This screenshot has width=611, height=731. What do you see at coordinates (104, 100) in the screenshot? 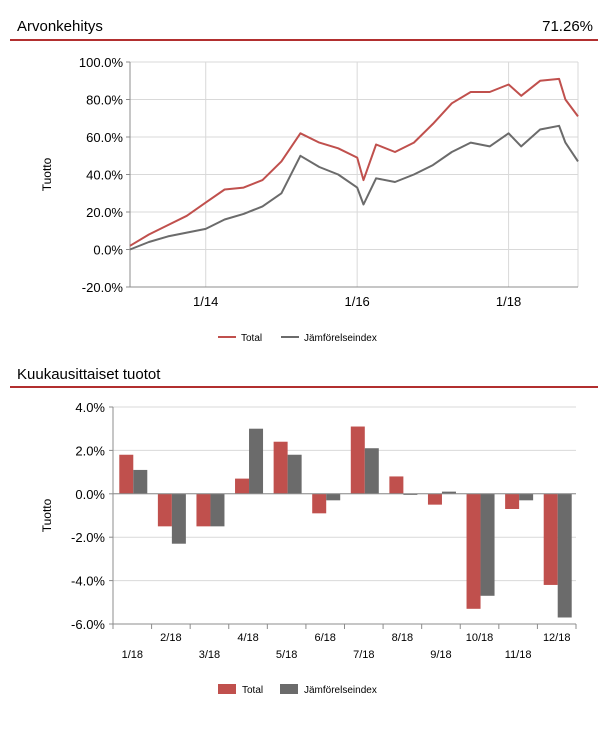
I see `y-tick-label: 80.0%` at bounding box center [104, 100].